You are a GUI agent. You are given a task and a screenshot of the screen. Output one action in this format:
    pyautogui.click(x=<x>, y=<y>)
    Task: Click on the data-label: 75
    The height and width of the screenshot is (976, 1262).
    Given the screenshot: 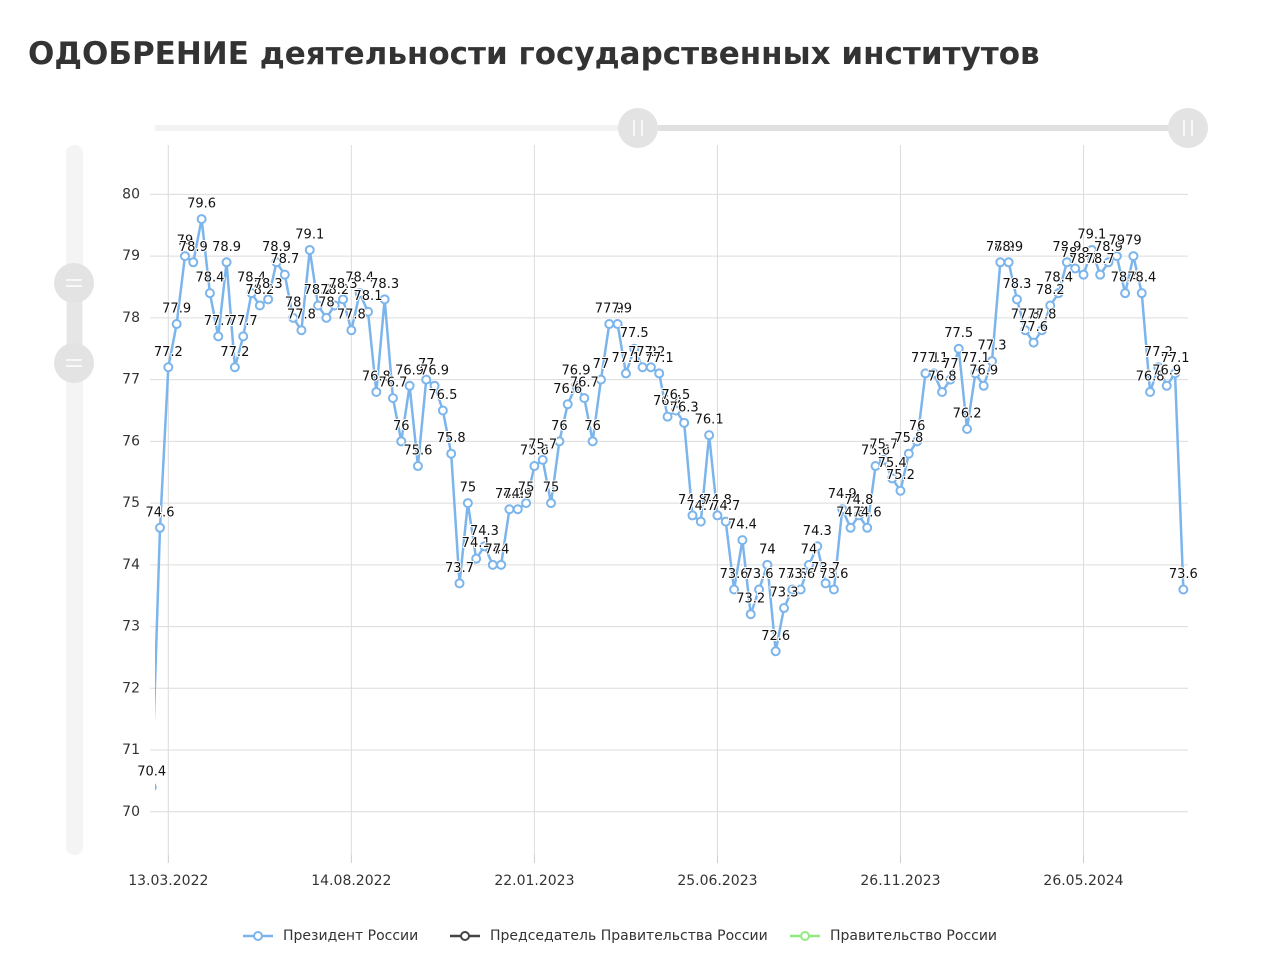 What is the action you would take?
    pyautogui.click(x=551, y=488)
    